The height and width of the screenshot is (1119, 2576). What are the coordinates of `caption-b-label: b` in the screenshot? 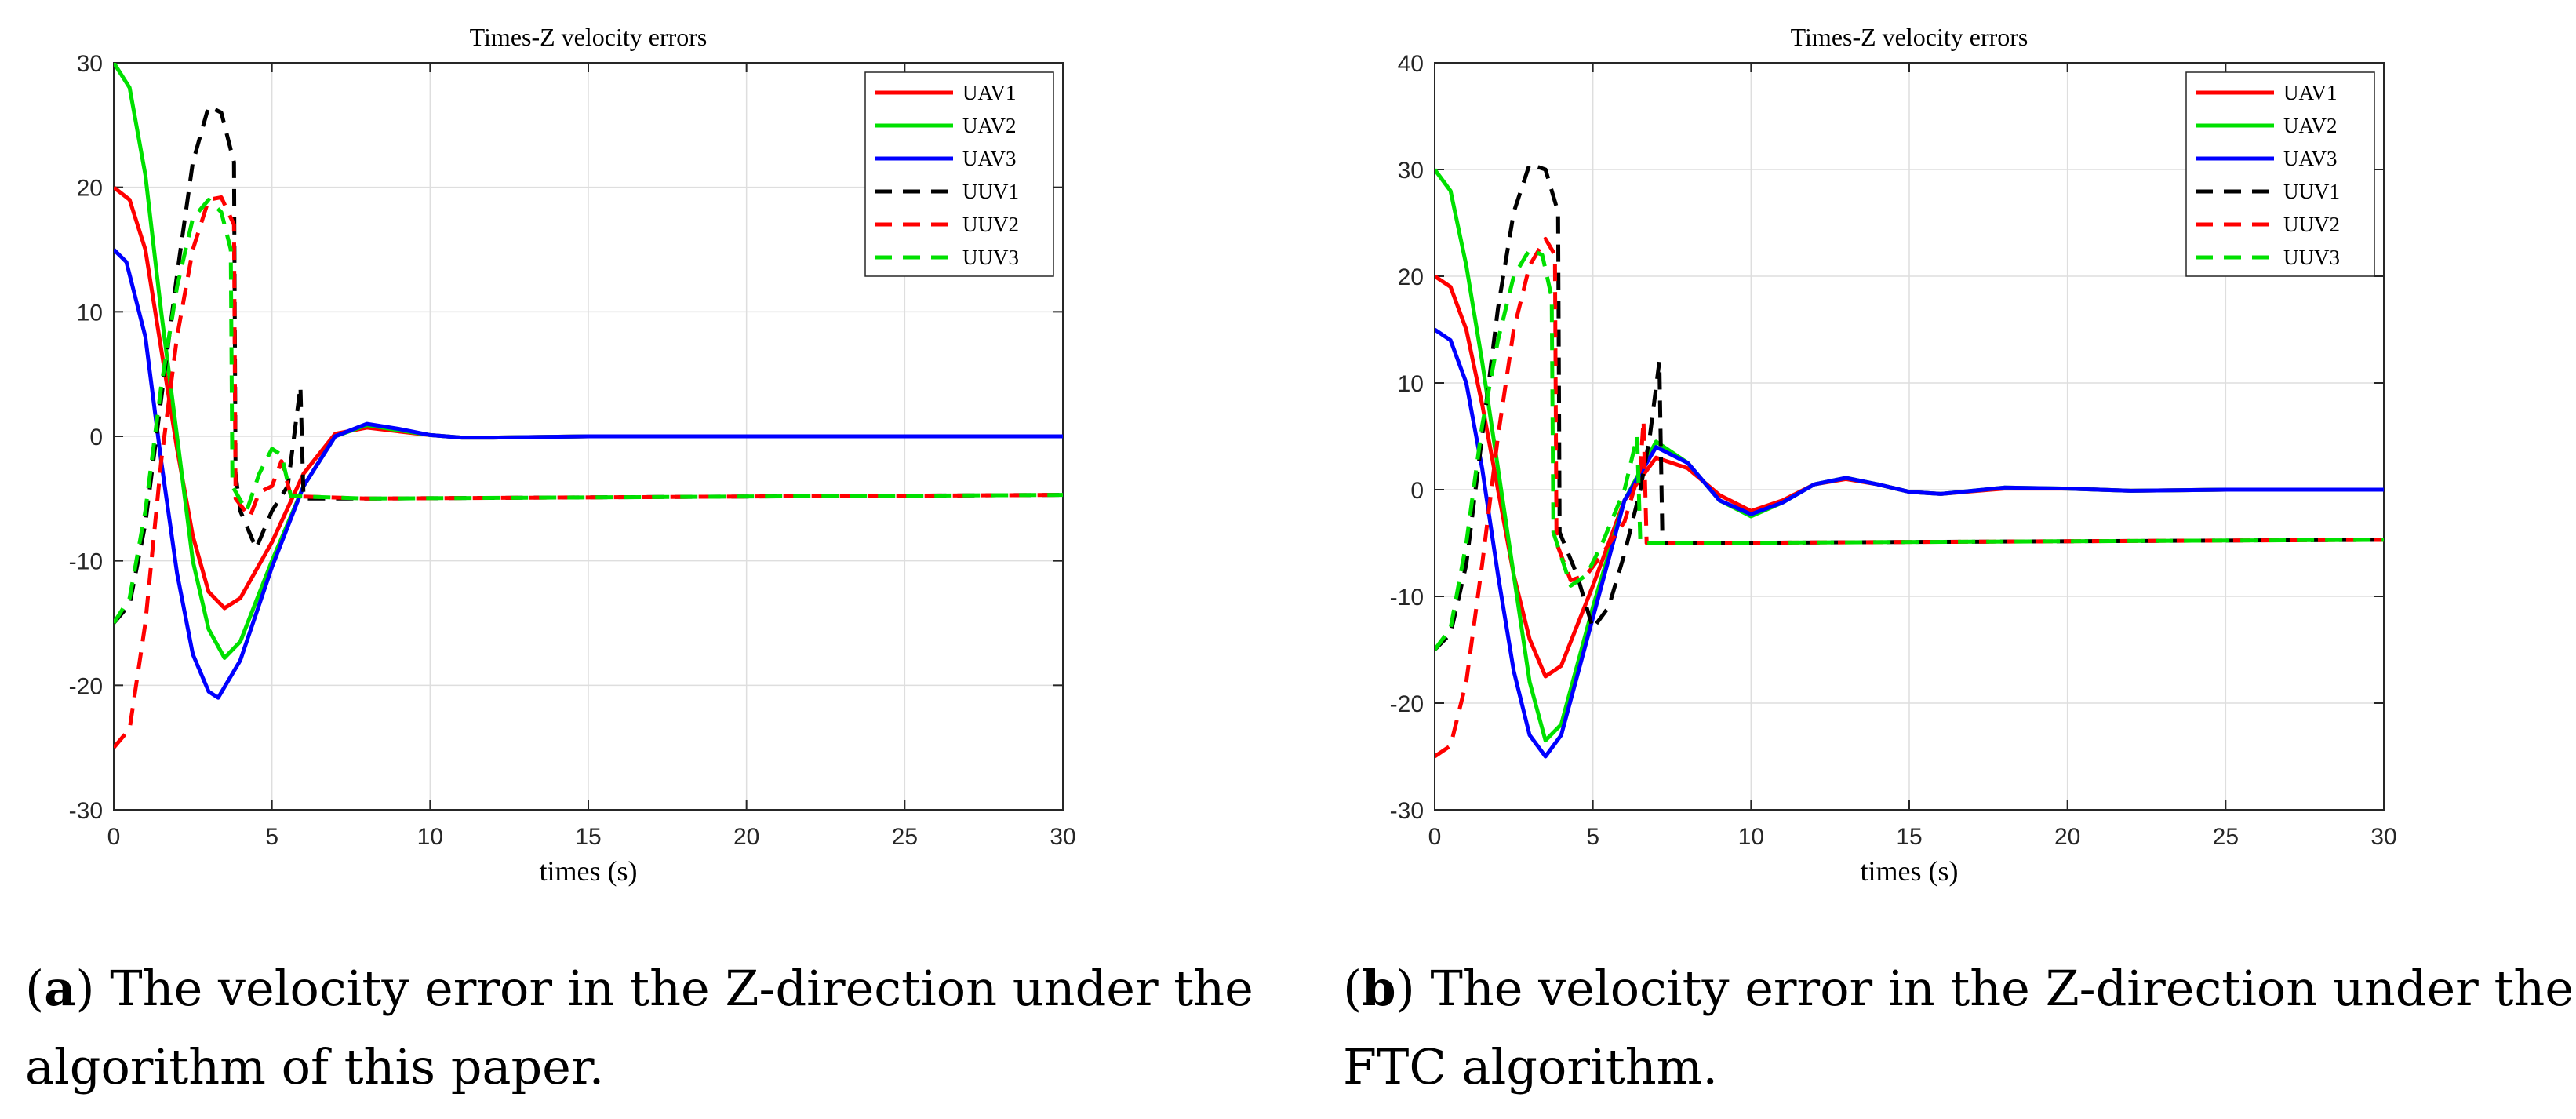 It's located at (1379, 989).